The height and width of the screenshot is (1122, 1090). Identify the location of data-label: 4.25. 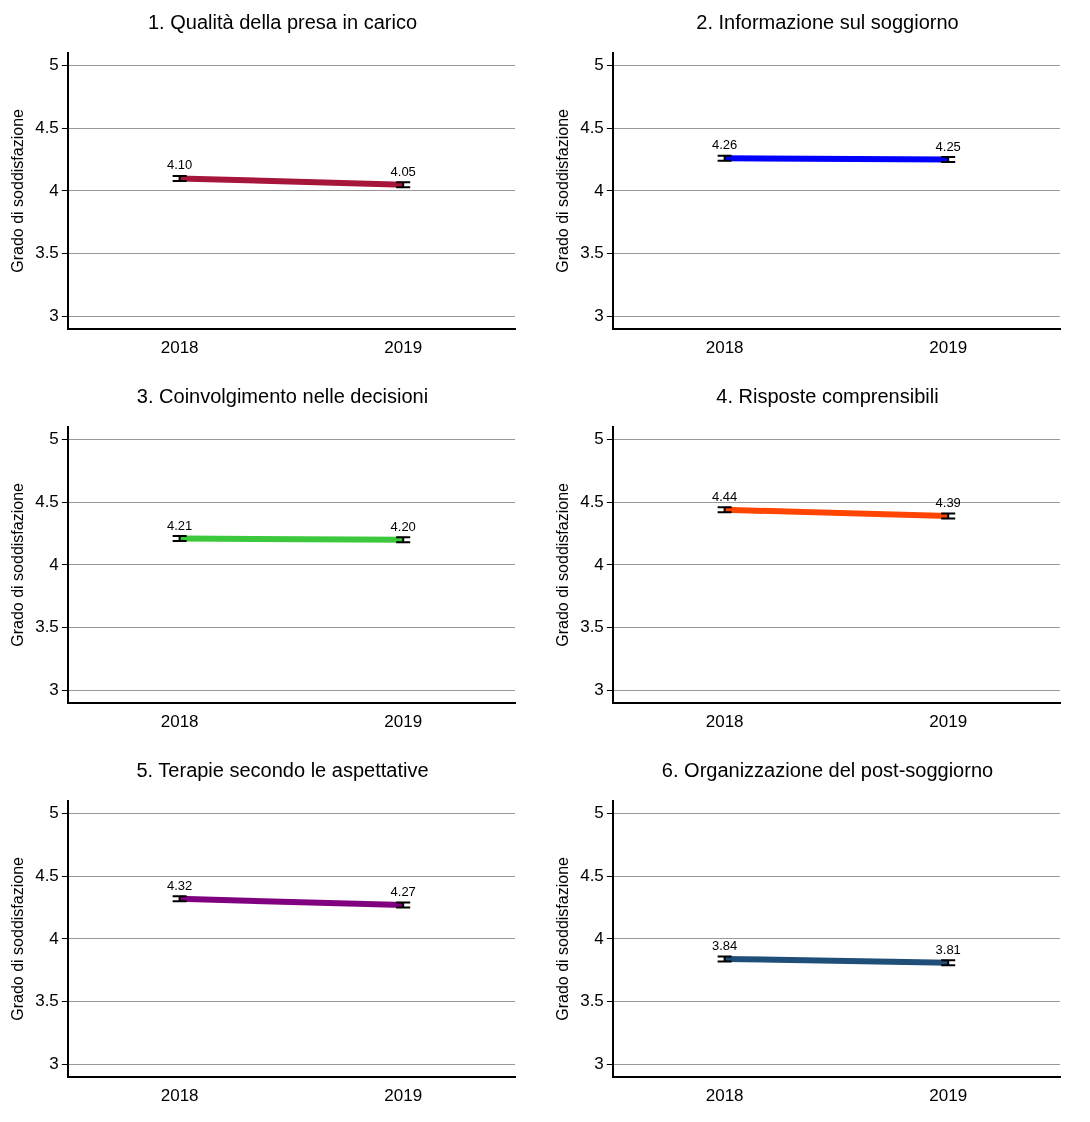
(948, 146).